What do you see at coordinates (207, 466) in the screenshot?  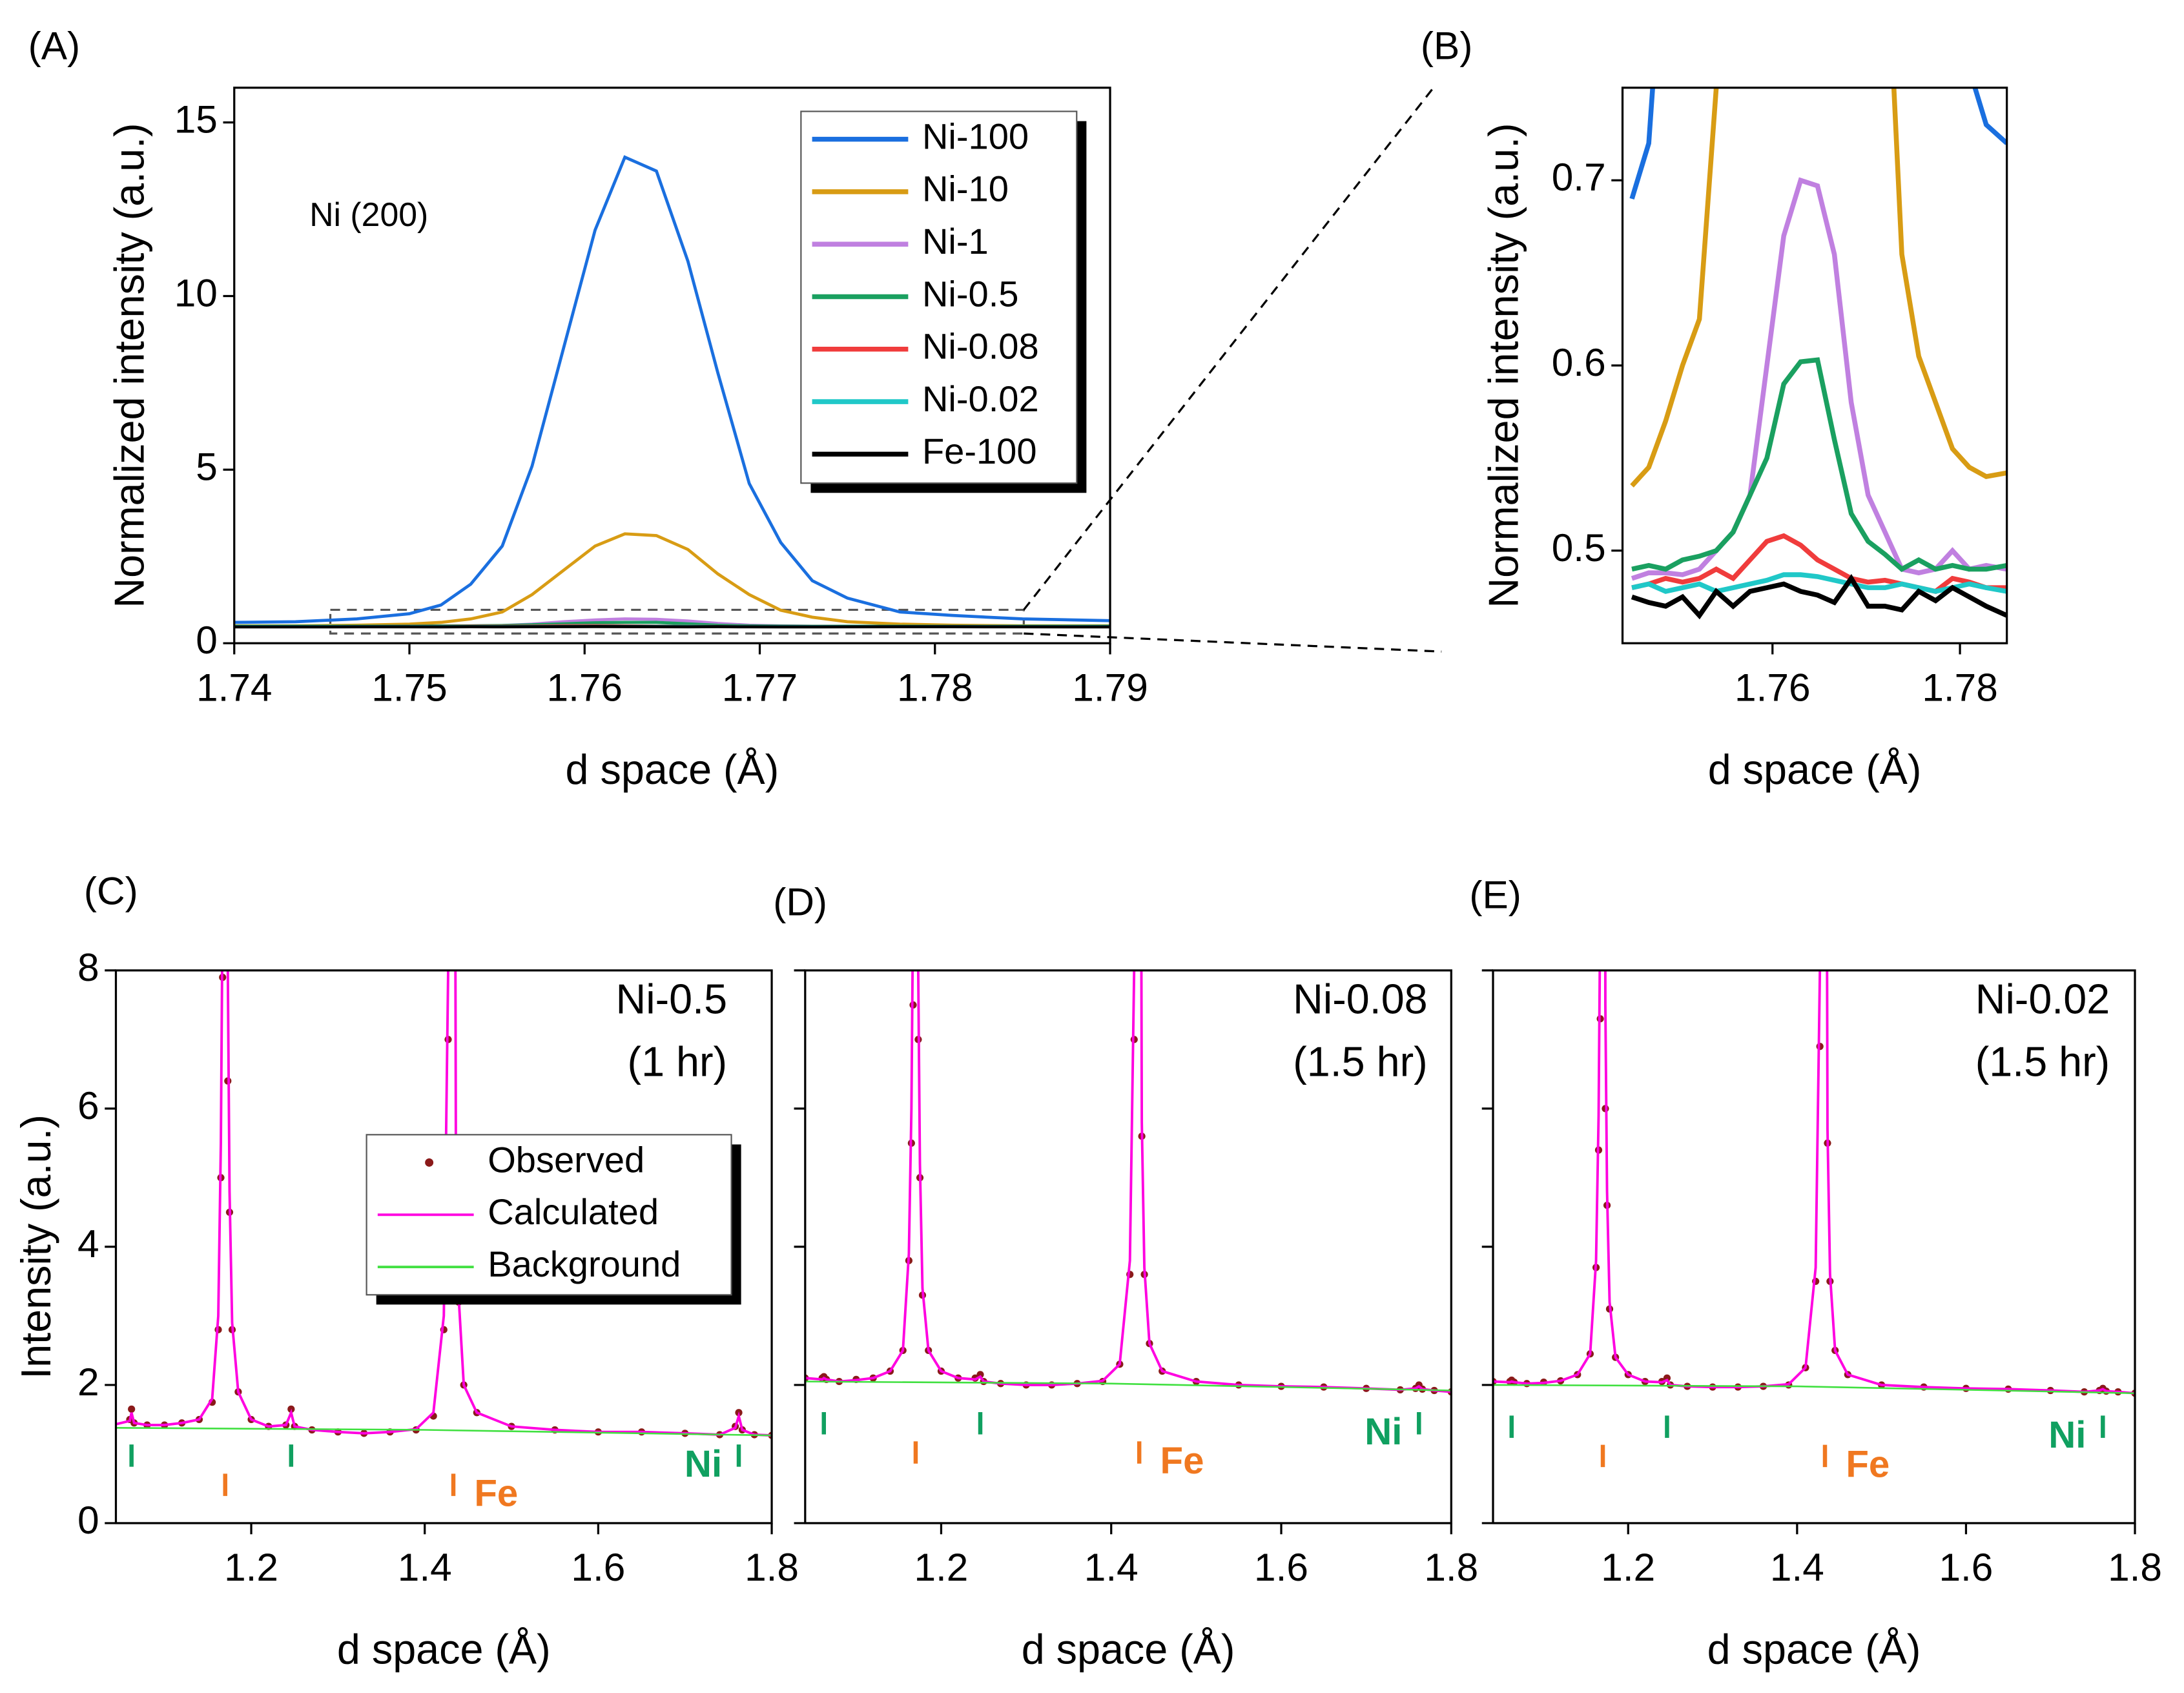 I see `y-tick-label: 5` at bounding box center [207, 466].